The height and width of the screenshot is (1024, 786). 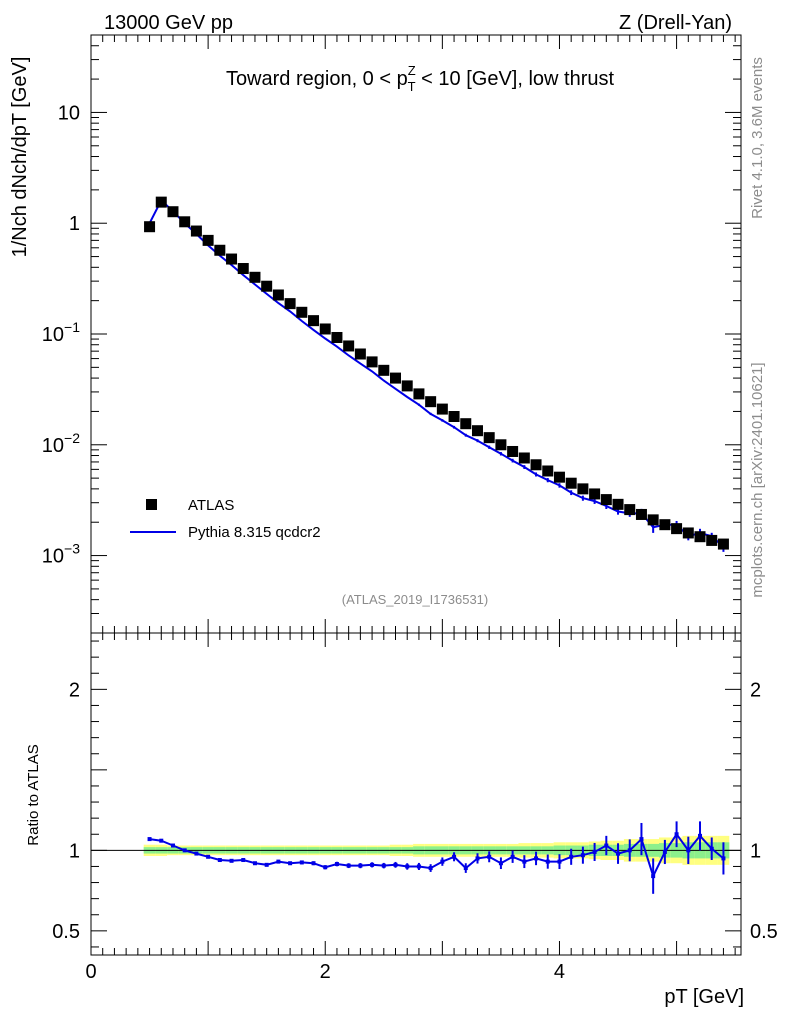 What do you see at coordinates (755, 851) in the screenshot?
I see `ratio-y-tick-label-right: 1` at bounding box center [755, 851].